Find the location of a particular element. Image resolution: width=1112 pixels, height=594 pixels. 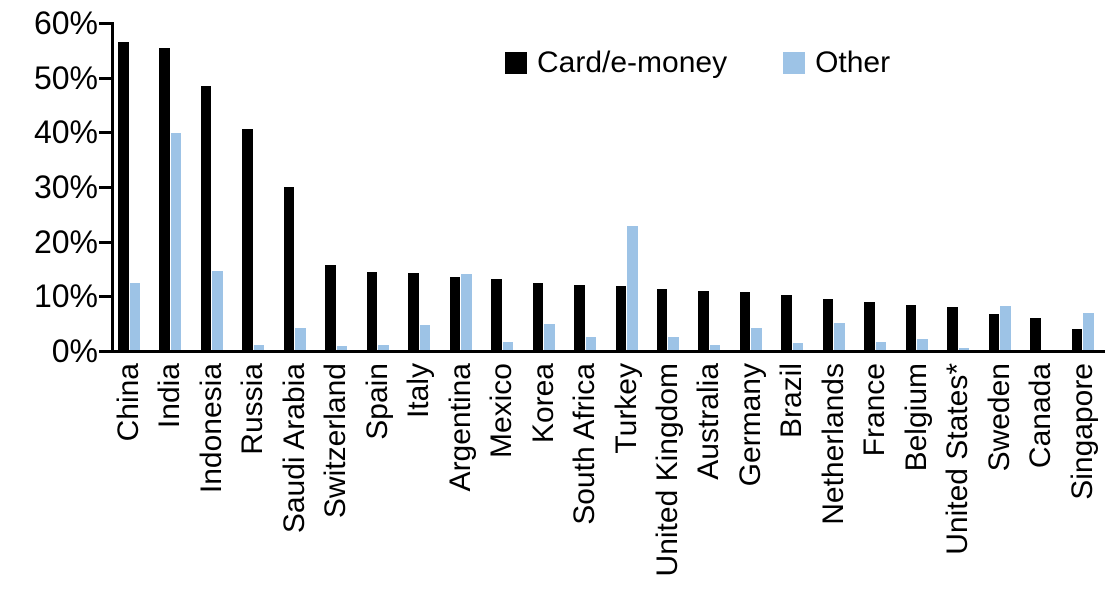

bar-card-e-money-indonesia is located at coordinates (206, 217).